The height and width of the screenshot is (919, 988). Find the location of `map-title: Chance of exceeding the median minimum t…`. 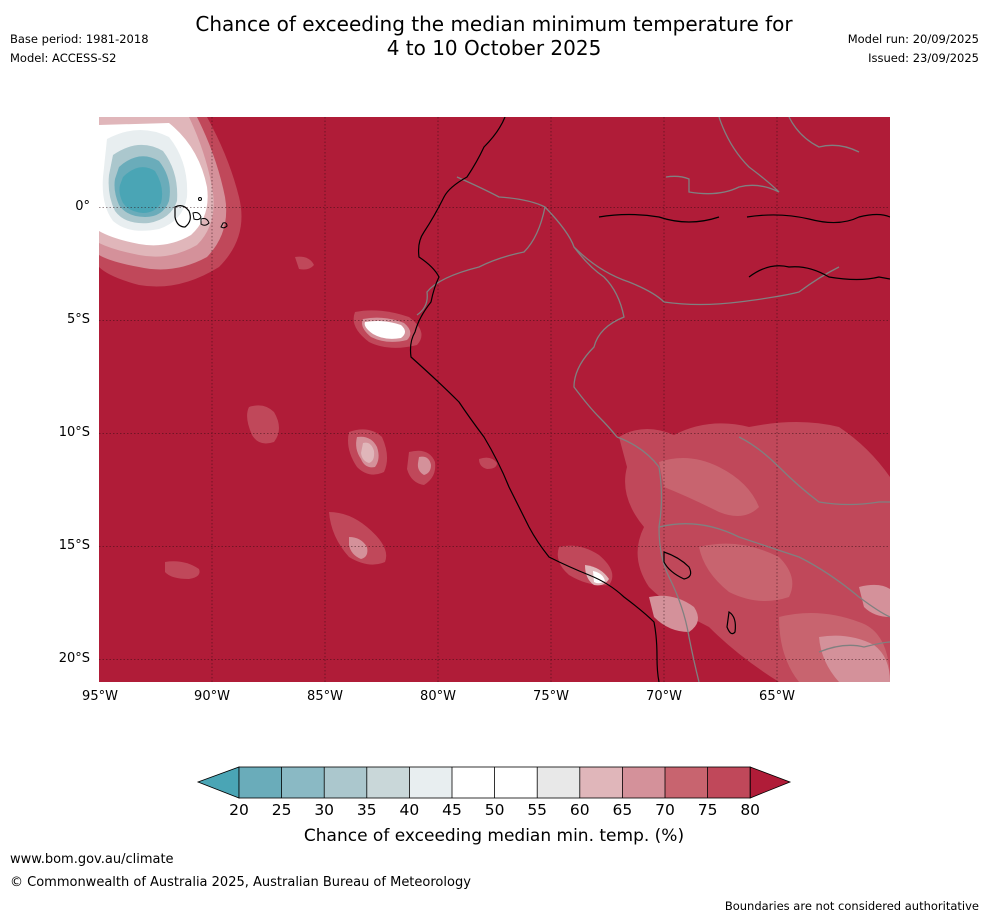

map-title: Chance of exceeding the median minimum t… is located at coordinates (494, 36).